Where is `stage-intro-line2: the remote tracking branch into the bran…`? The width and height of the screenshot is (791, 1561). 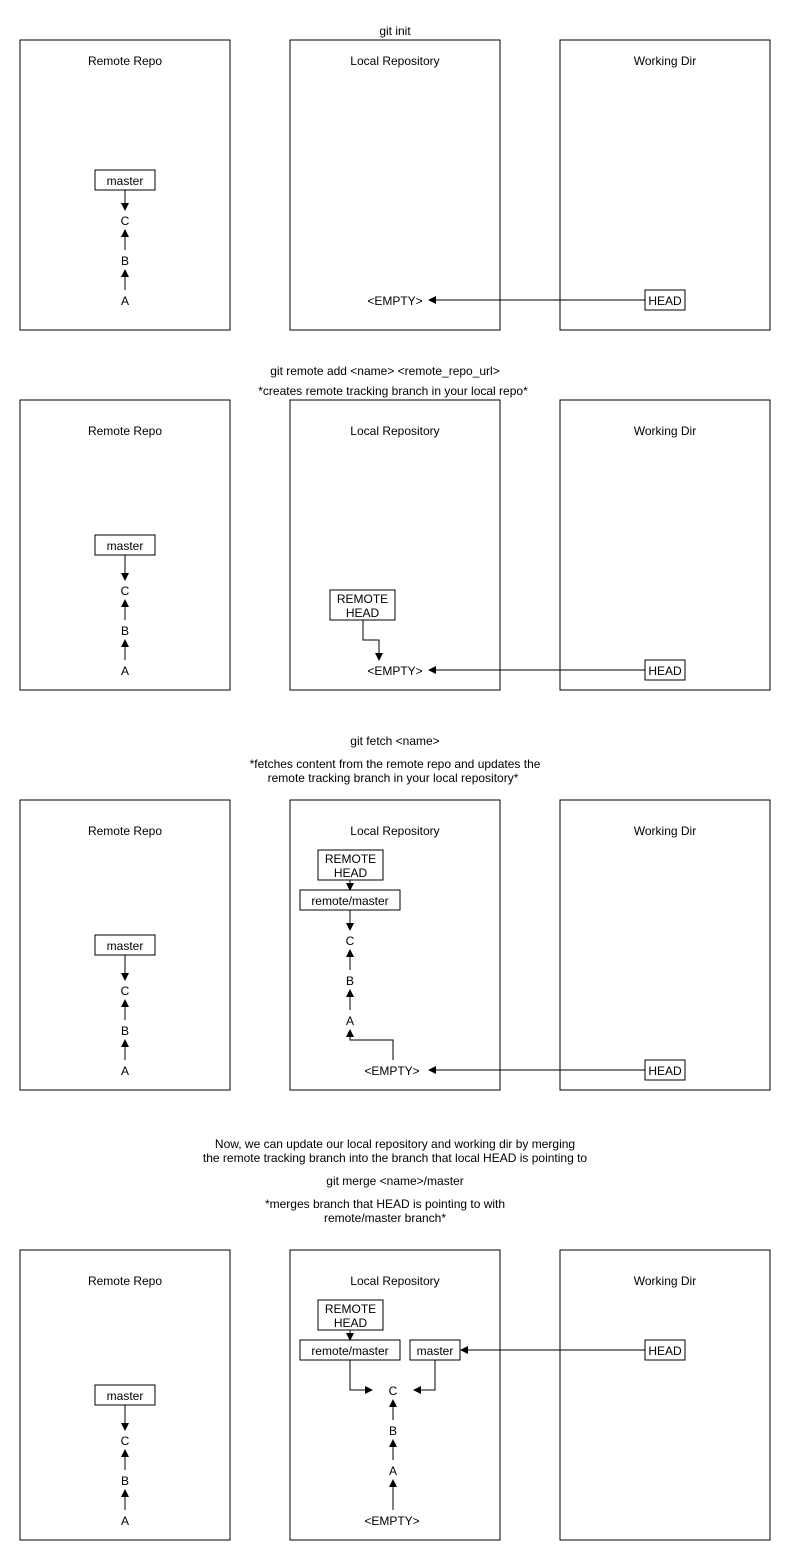
stage-intro-line2: the remote tracking branch into the bran… is located at coordinates (395, 1158).